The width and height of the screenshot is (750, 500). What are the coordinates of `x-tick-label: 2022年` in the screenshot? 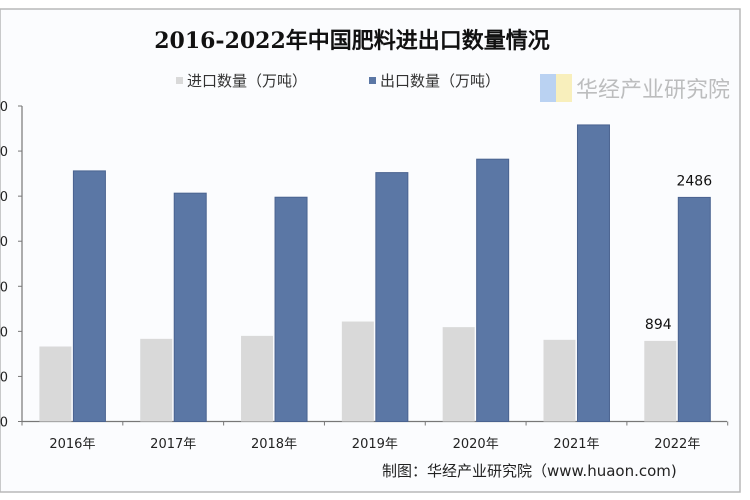 It's located at (677, 444).